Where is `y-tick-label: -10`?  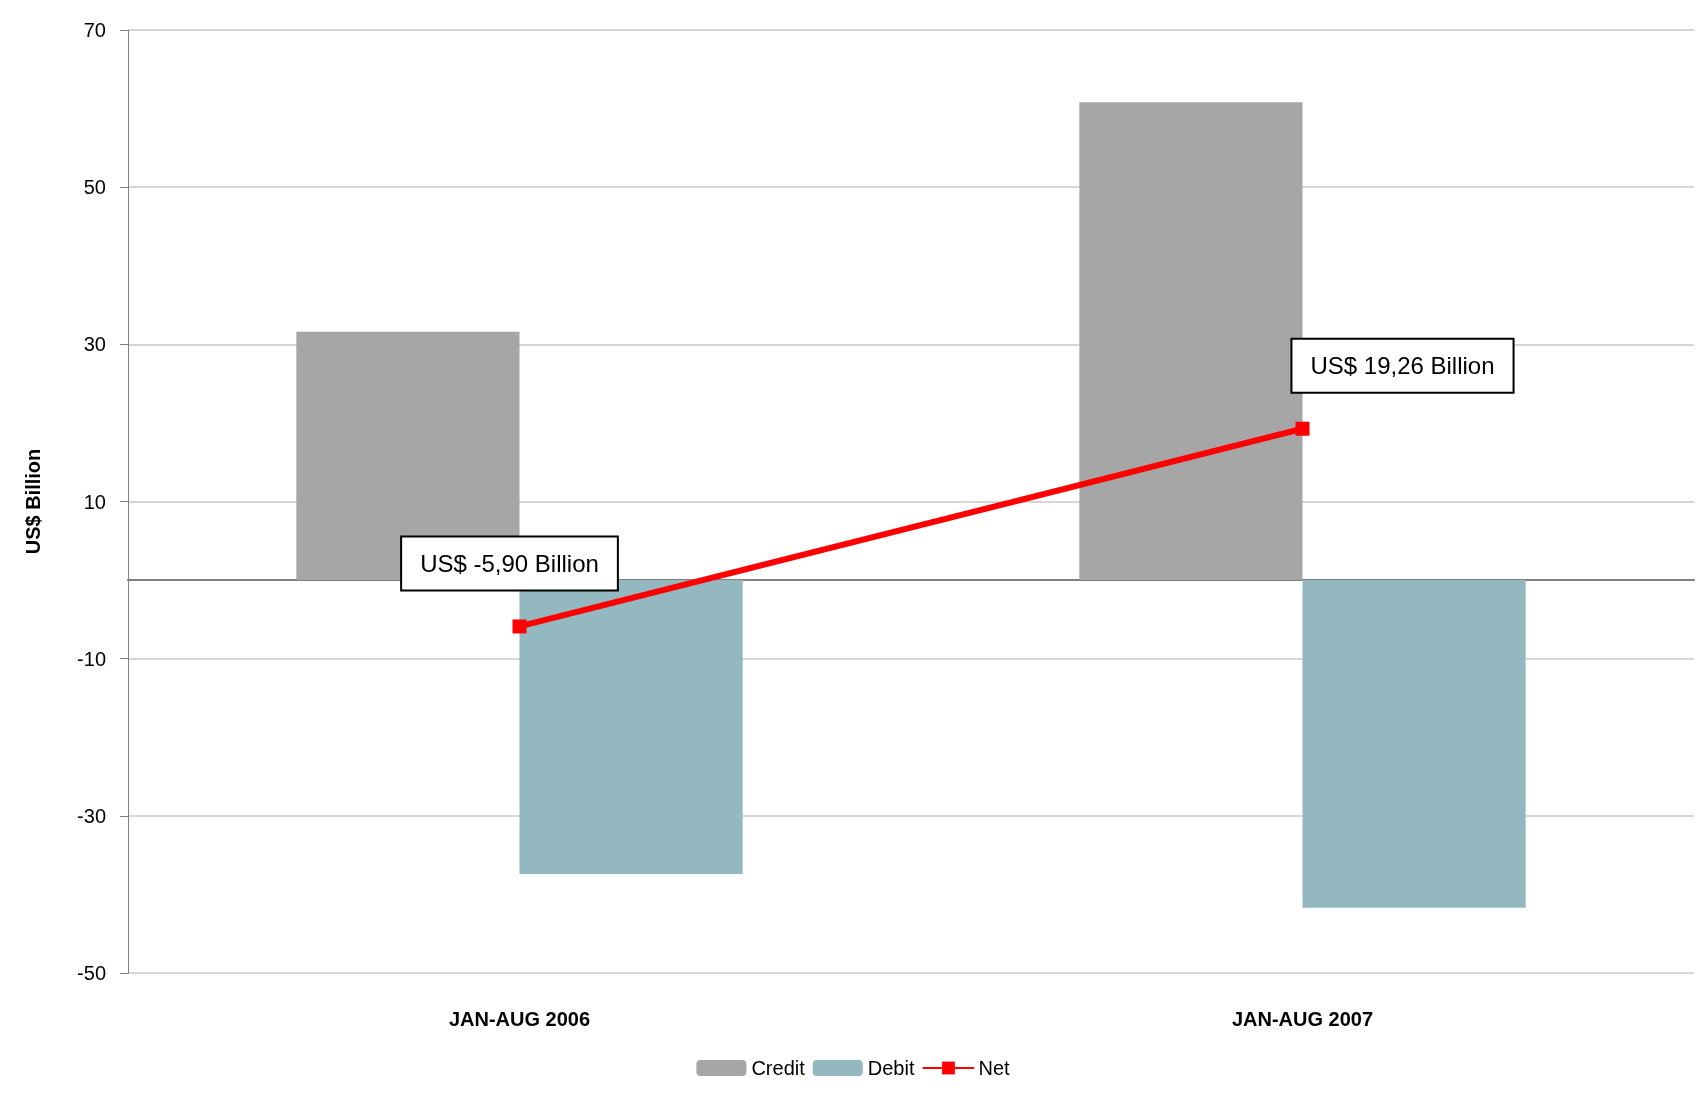 y-tick-label: -10 is located at coordinates (91, 658).